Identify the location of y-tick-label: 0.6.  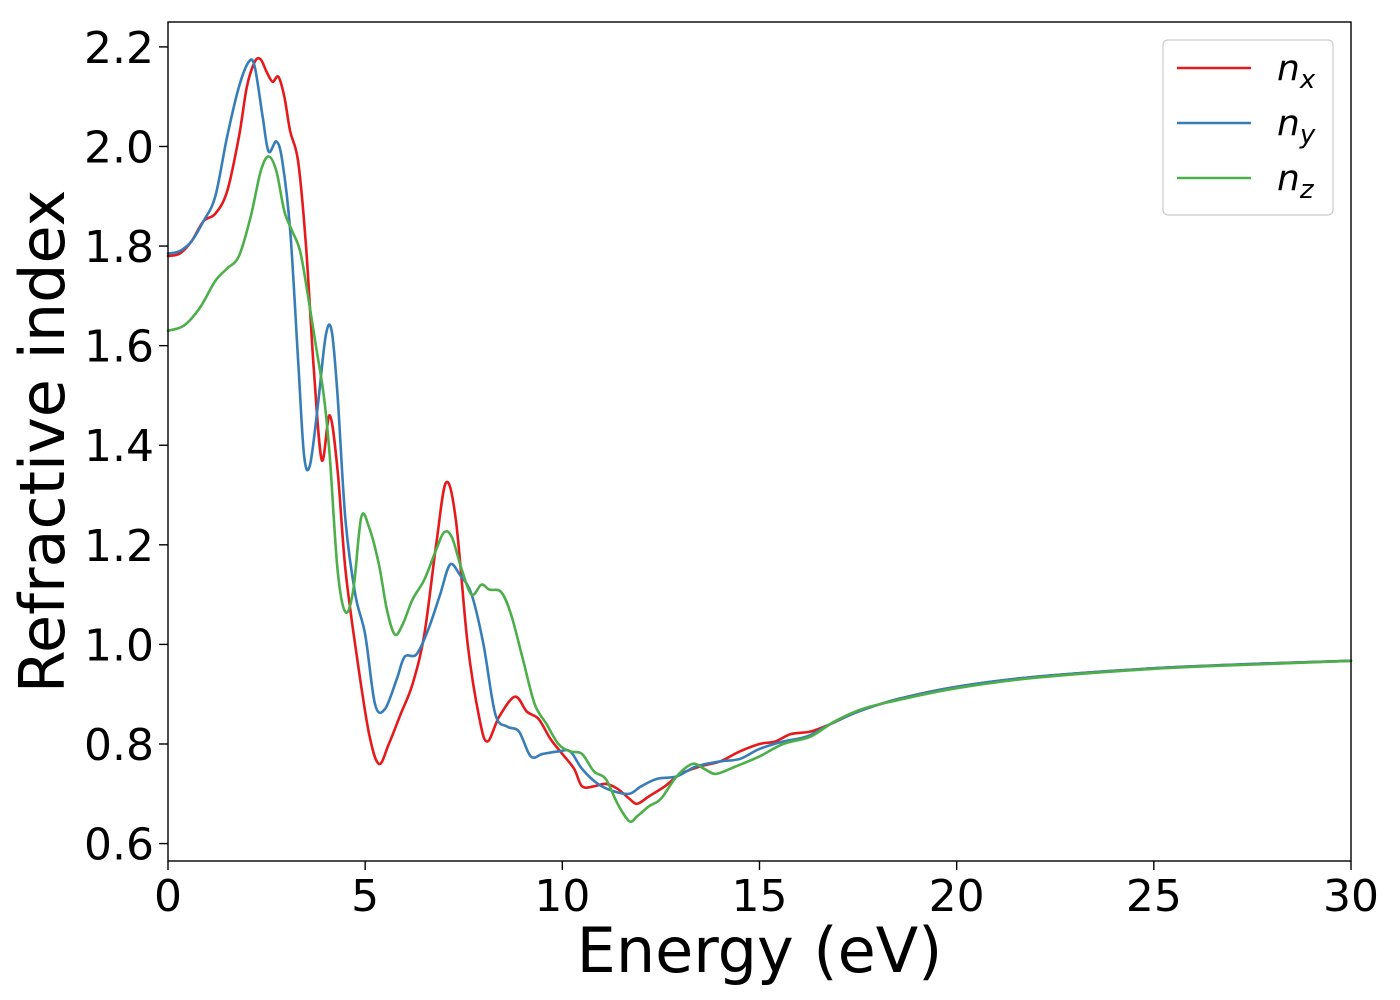
(119, 845).